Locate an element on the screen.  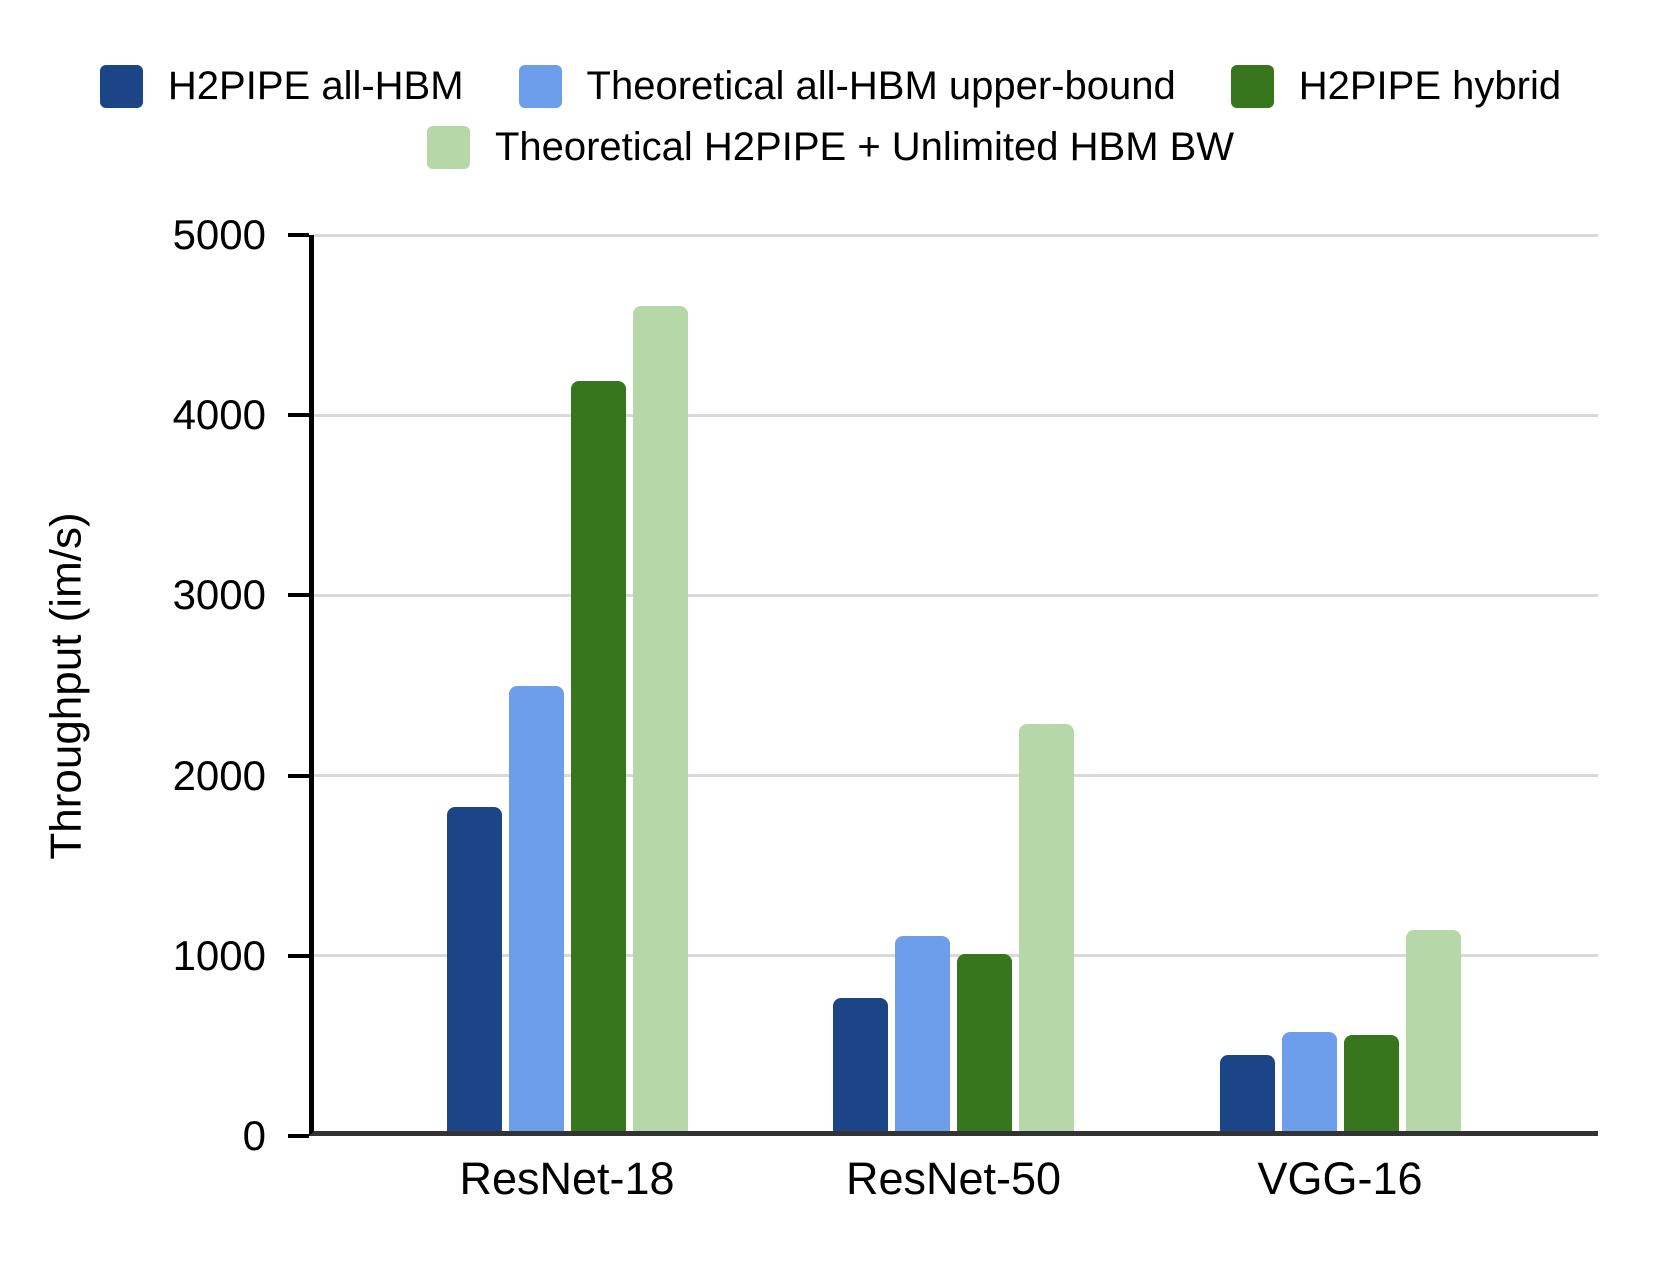
y-axis-title-wrap: Throughput (im/s) is located at coordinates (67, 685).